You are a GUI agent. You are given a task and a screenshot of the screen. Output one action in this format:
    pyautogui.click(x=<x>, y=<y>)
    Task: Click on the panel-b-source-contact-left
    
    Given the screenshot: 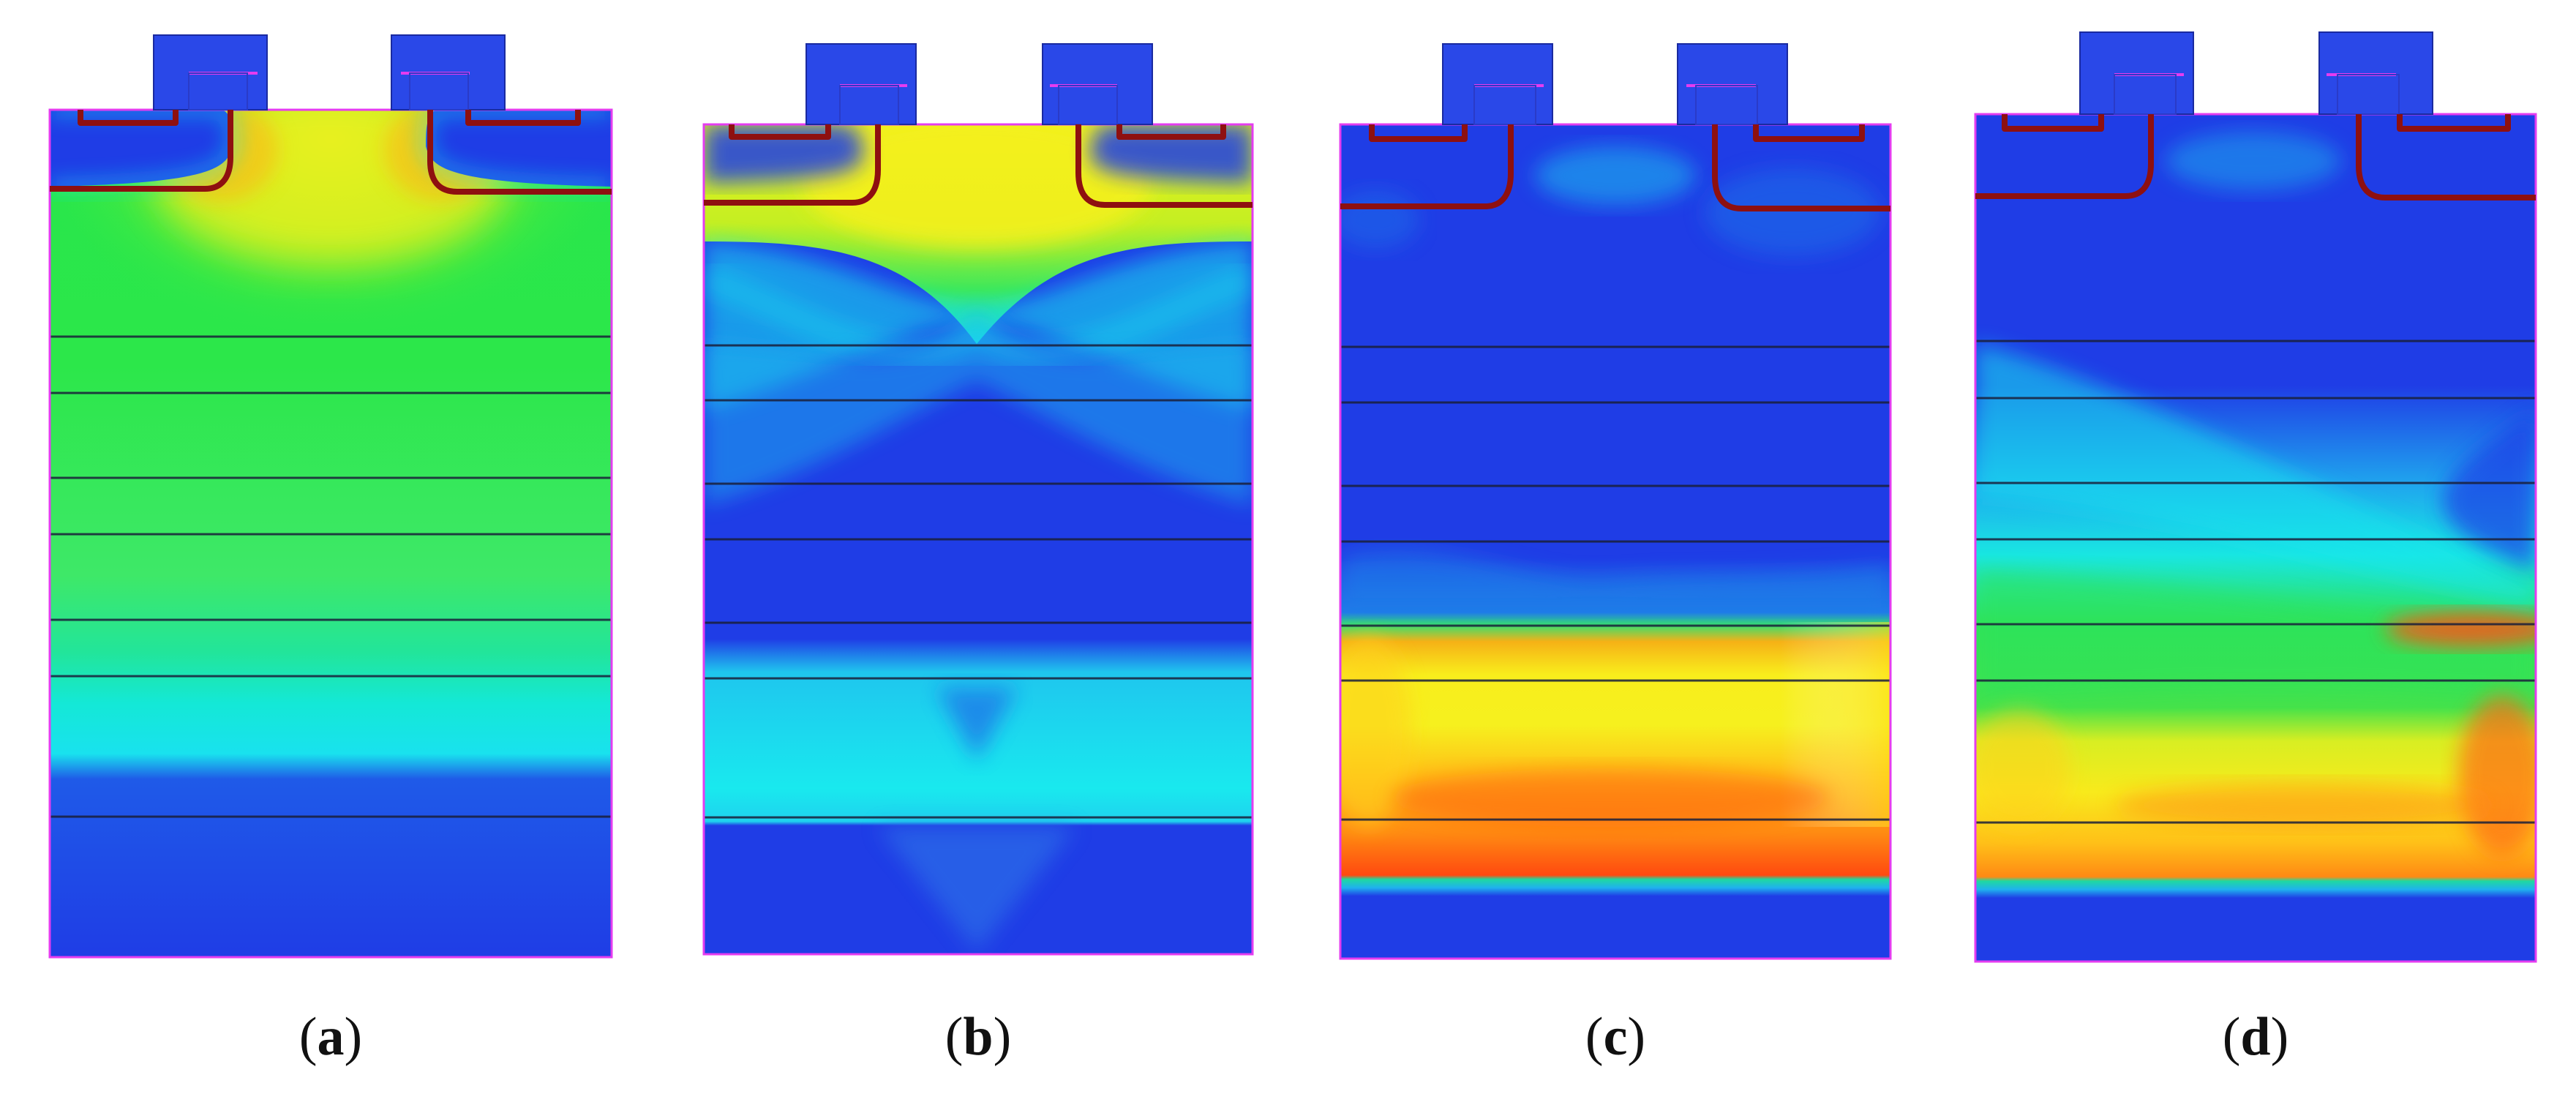 What is the action you would take?
    pyautogui.click(x=861, y=84)
    